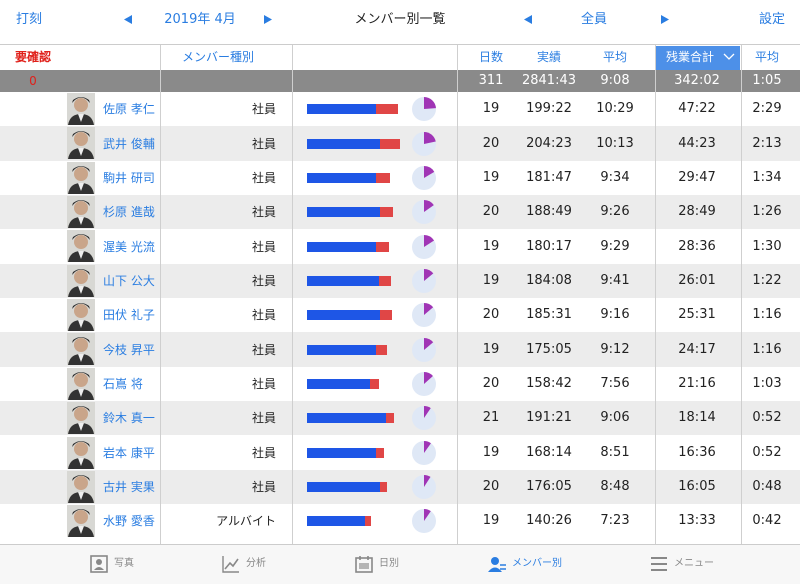  Describe the element at coordinates (697, 212) in the screenshot. I see `cell-overtime: 28:49` at that location.